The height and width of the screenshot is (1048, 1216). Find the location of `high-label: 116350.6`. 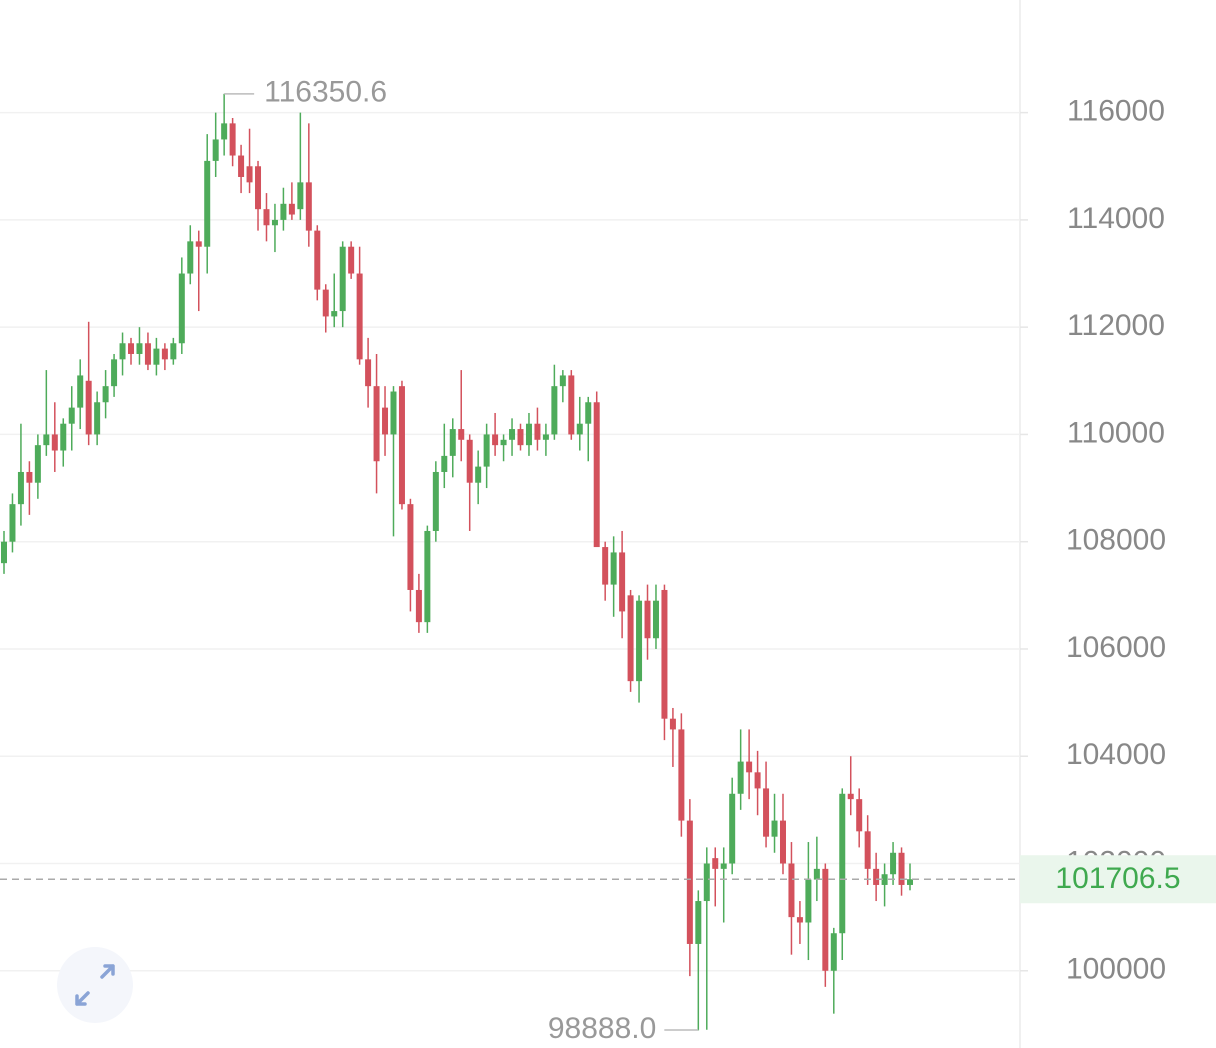

high-label: 116350.6 is located at coordinates (325, 92).